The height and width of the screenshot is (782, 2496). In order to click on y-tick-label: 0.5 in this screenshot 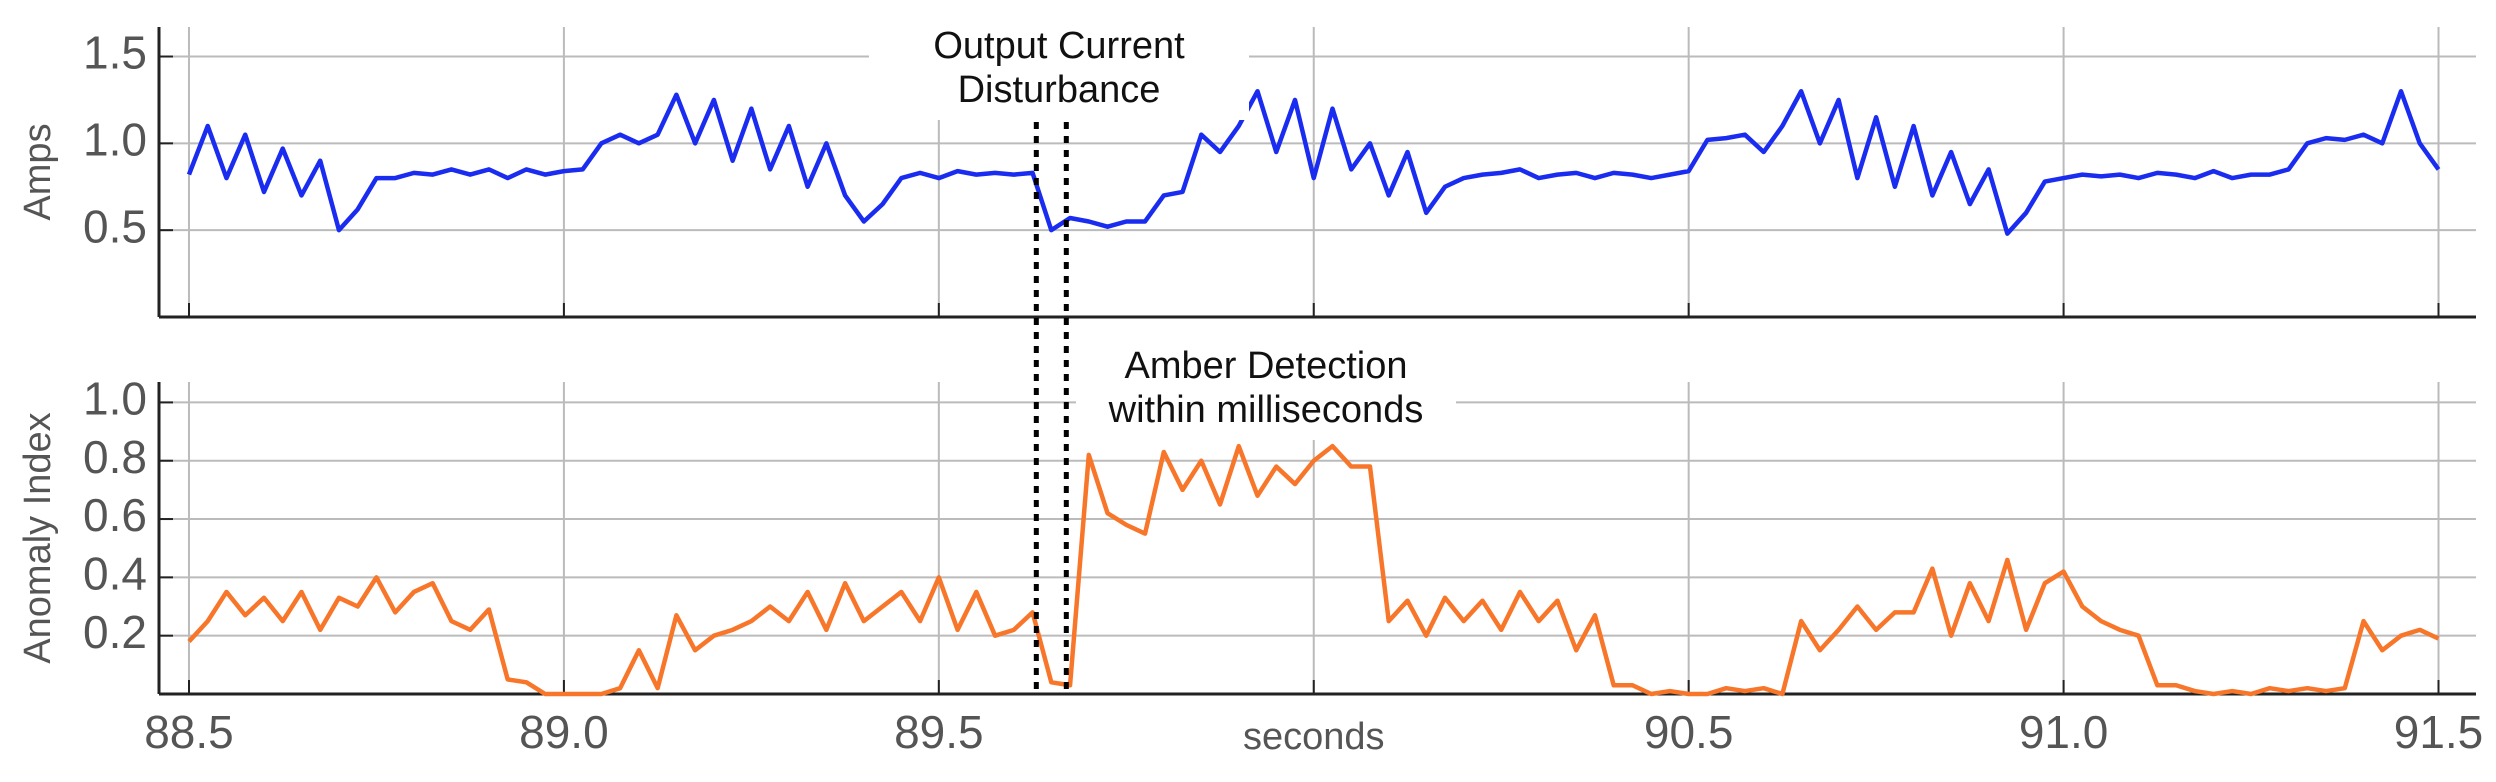, I will do `click(115, 226)`.